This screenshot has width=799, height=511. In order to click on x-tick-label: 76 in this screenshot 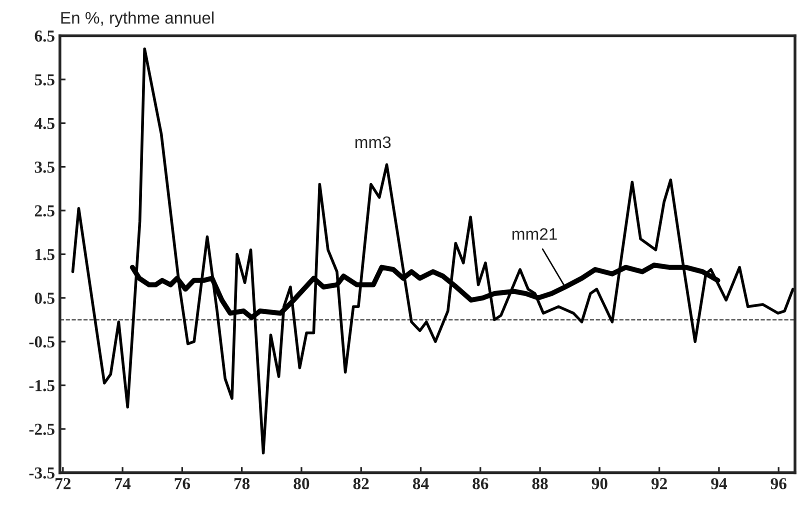, I will do `click(182, 484)`.